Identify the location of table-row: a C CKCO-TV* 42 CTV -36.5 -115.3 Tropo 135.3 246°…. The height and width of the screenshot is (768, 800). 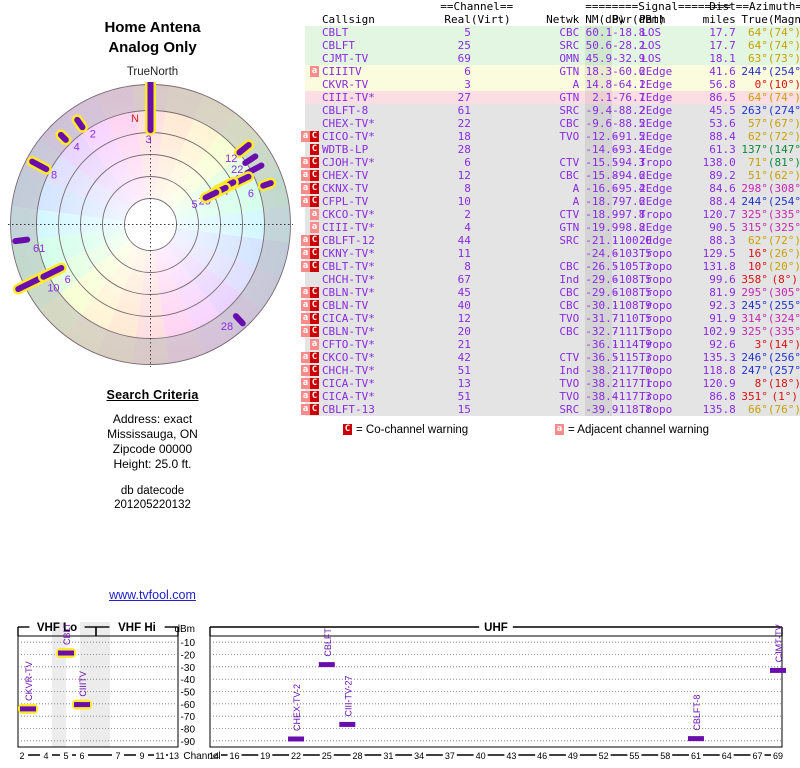
(550, 357).